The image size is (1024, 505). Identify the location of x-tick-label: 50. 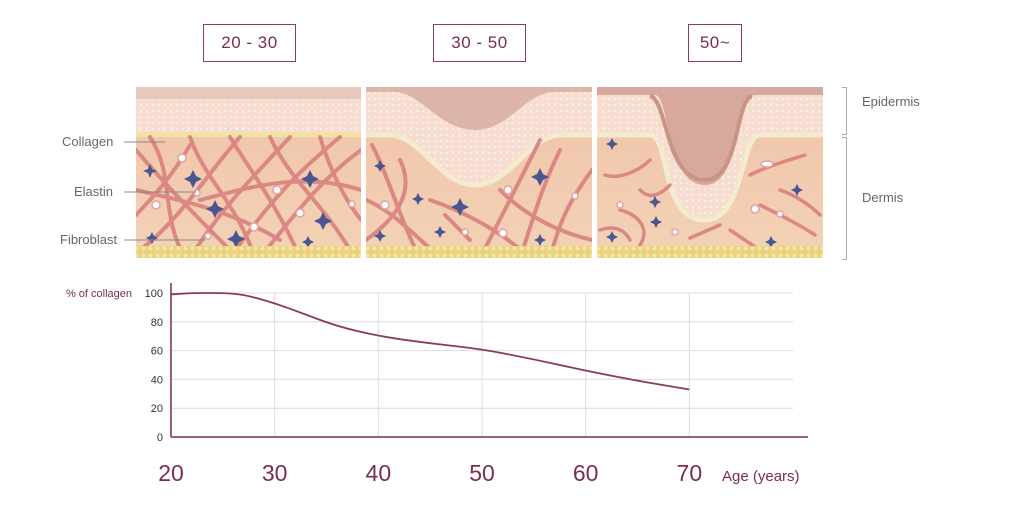
(482, 473).